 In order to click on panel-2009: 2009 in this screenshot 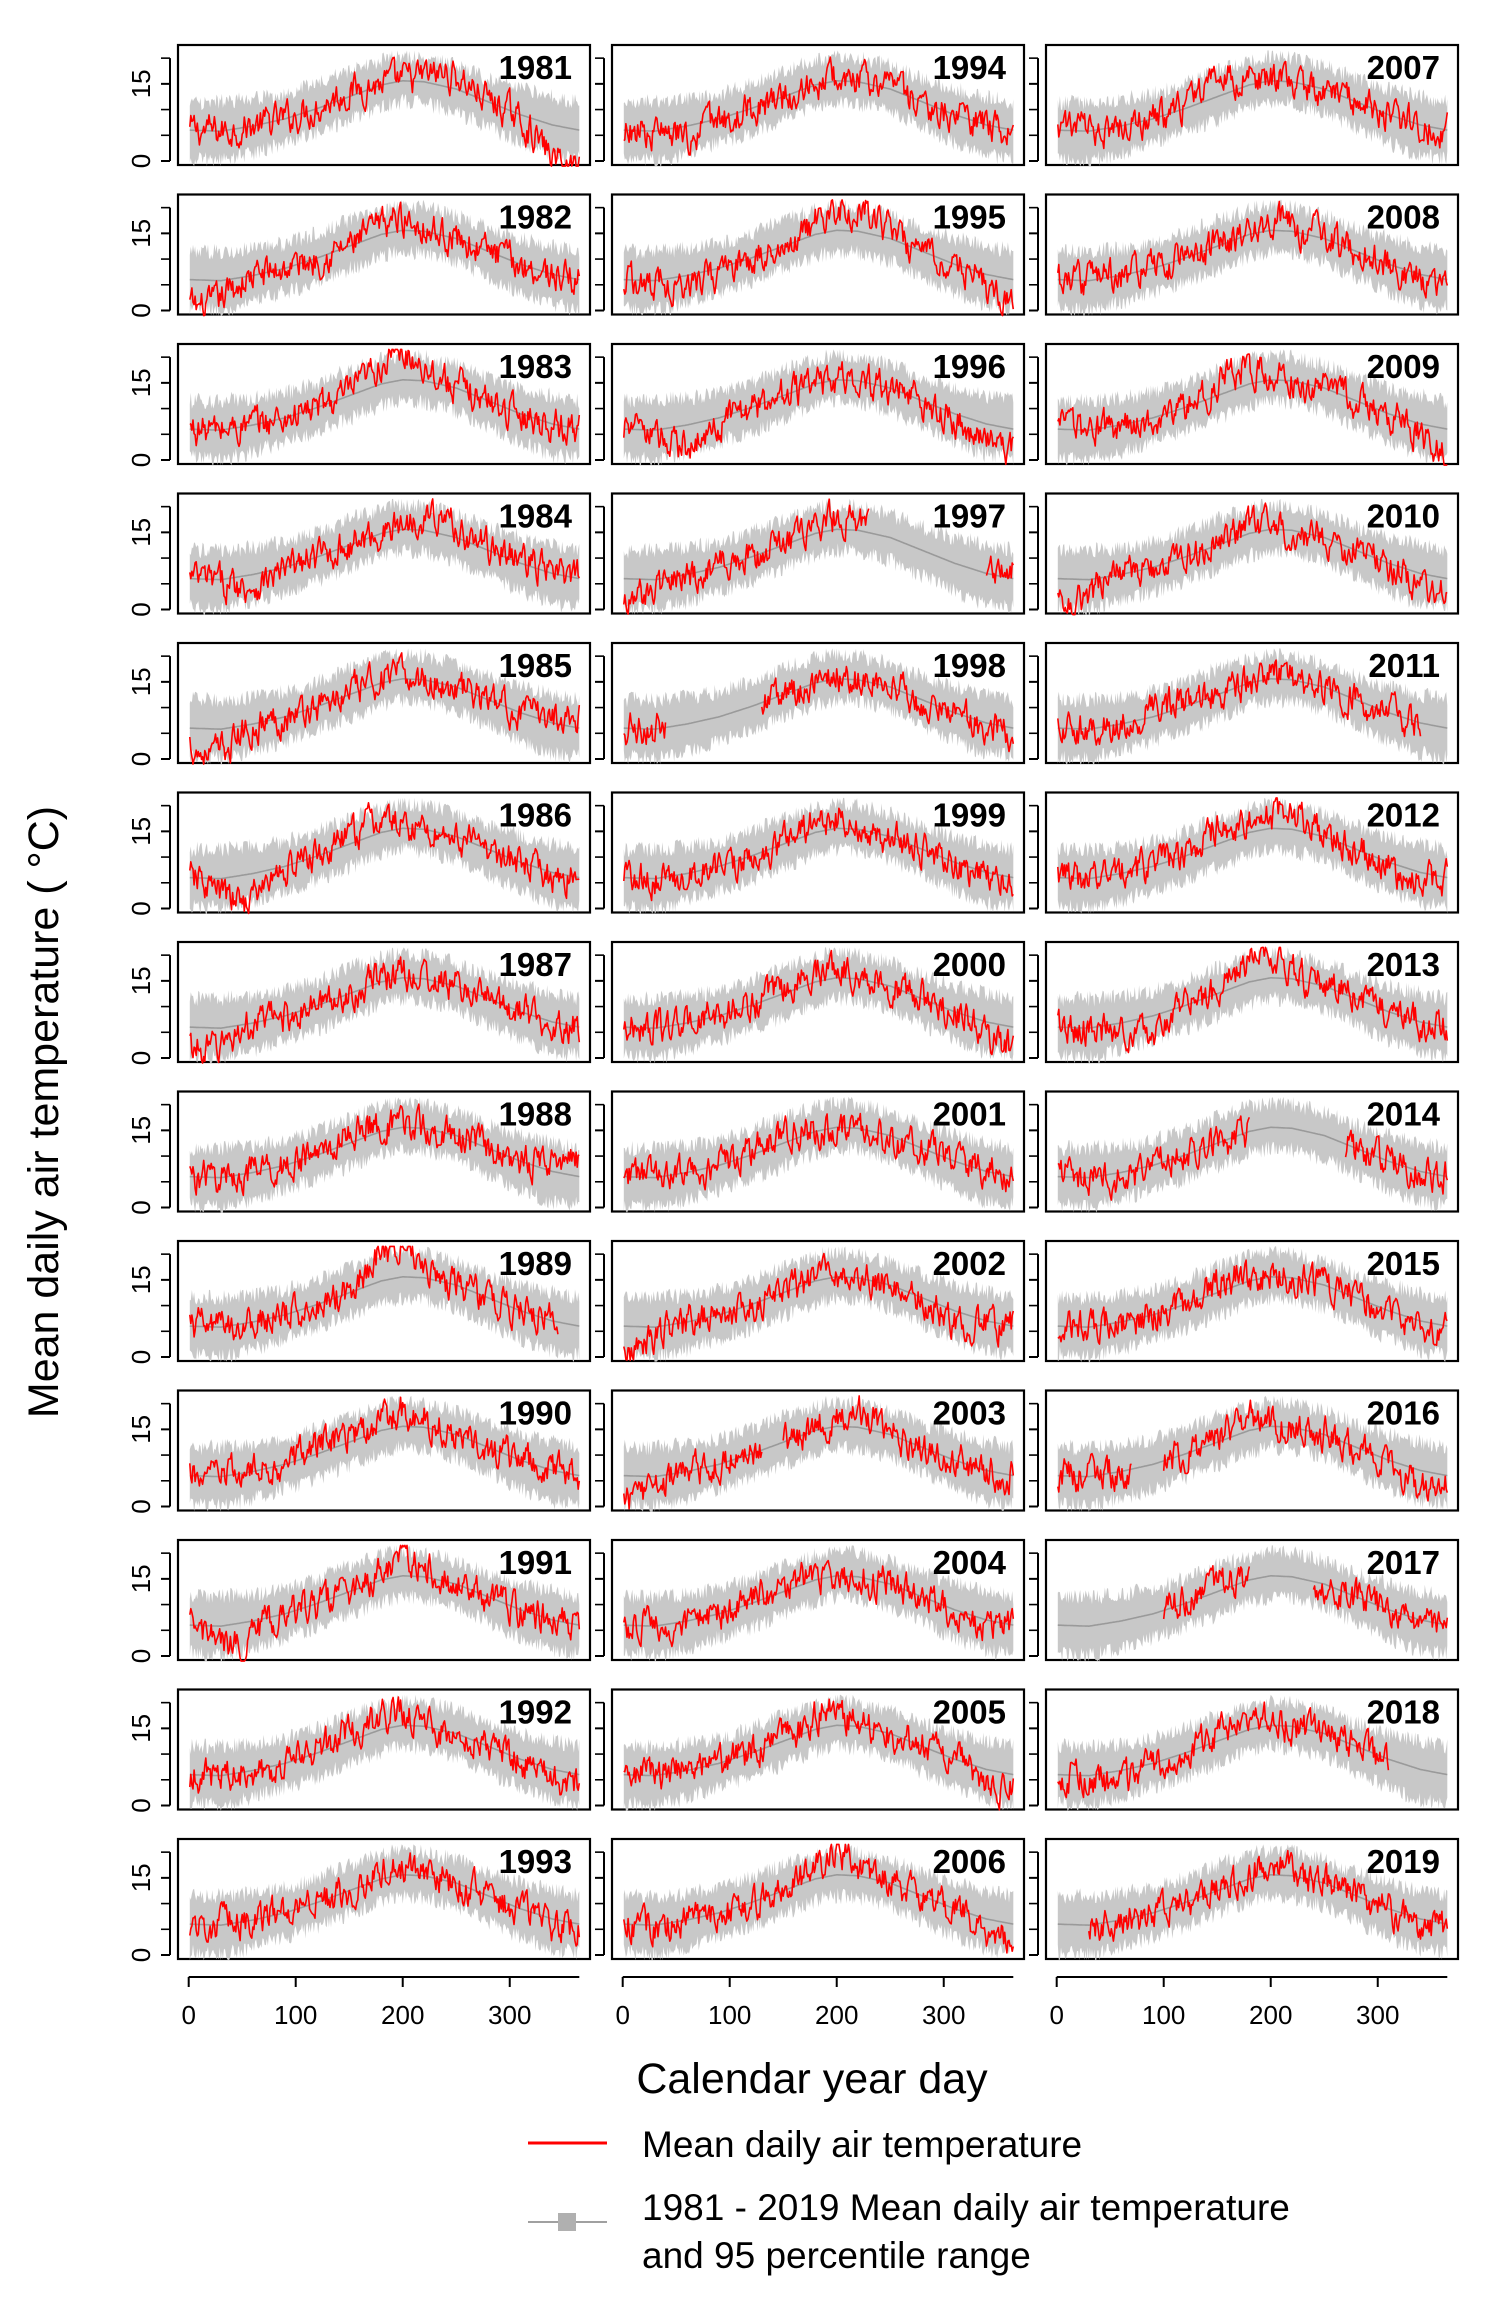, I will do `click(1252, 404)`.